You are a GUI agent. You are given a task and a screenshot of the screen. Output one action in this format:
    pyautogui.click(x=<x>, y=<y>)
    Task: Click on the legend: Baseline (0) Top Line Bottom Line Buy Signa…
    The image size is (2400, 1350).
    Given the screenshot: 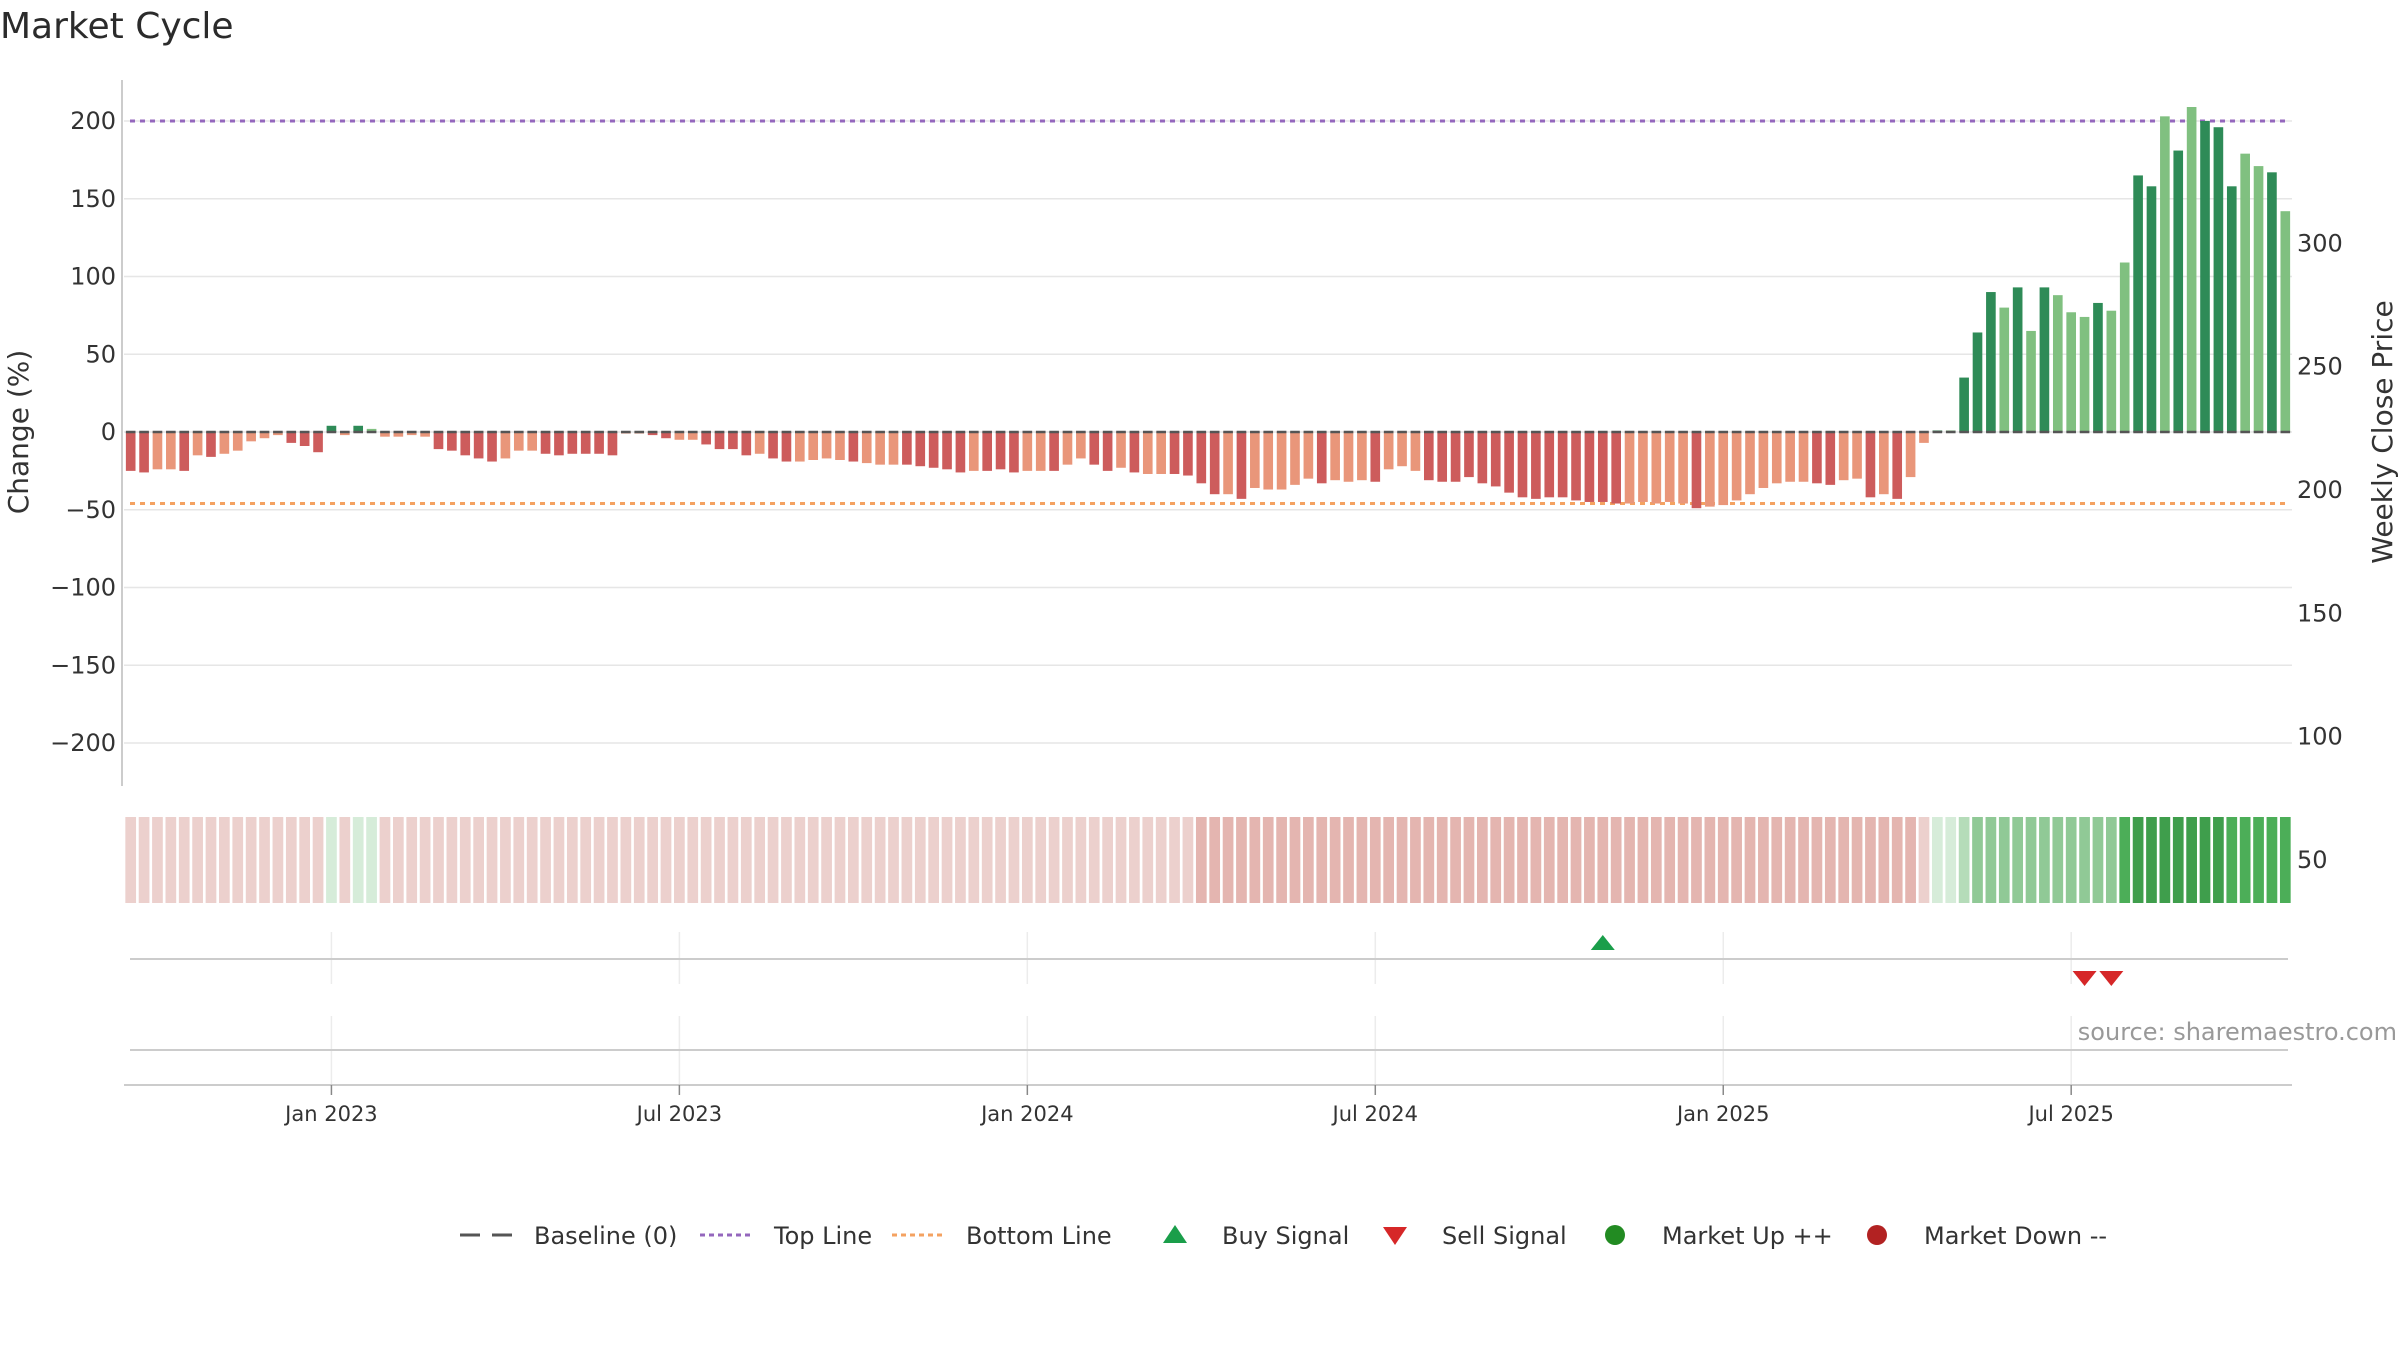 What is the action you would take?
    pyautogui.click(x=1283, y=1236)
    